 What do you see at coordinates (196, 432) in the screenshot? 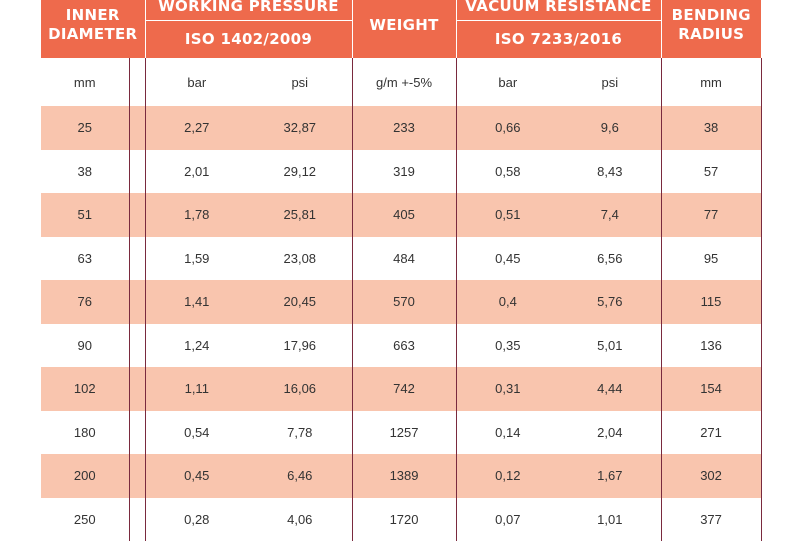
I see `table-cell: 0,54` at bounding box center [196, 432].